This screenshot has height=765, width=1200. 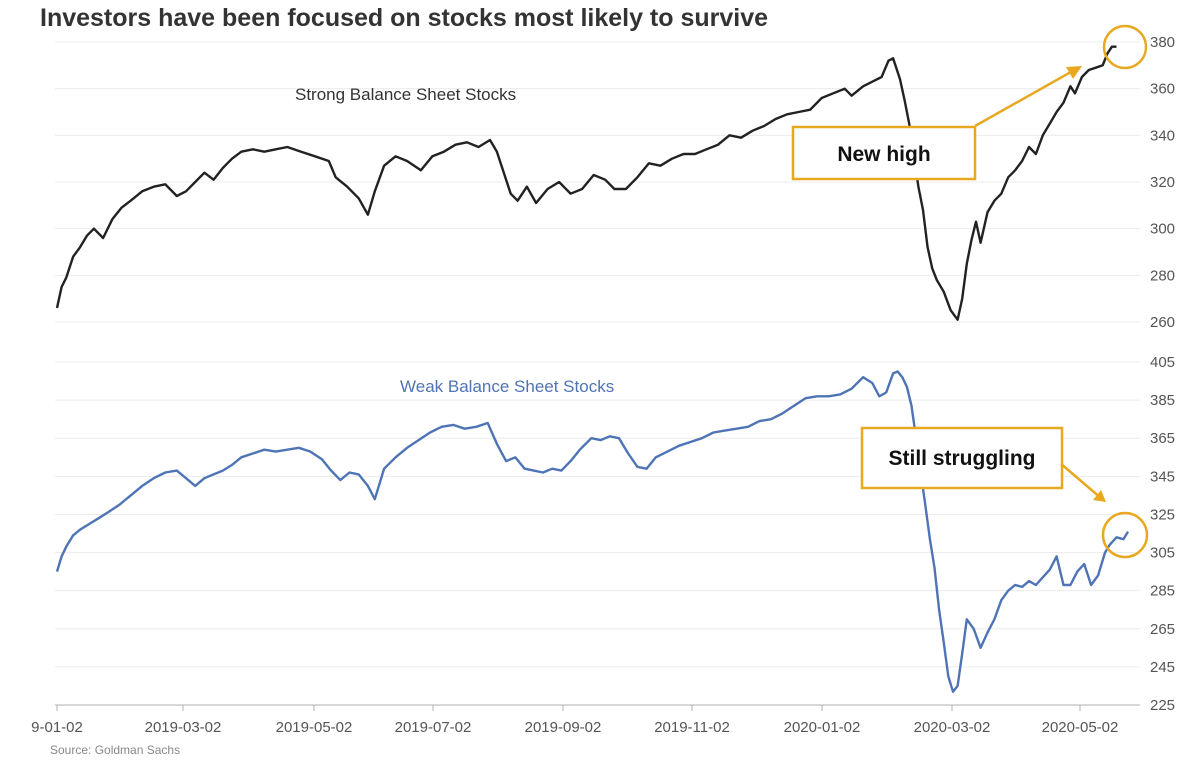 I want to click on x-tick-label: 2019-07-02, so click(x=433, y=727).